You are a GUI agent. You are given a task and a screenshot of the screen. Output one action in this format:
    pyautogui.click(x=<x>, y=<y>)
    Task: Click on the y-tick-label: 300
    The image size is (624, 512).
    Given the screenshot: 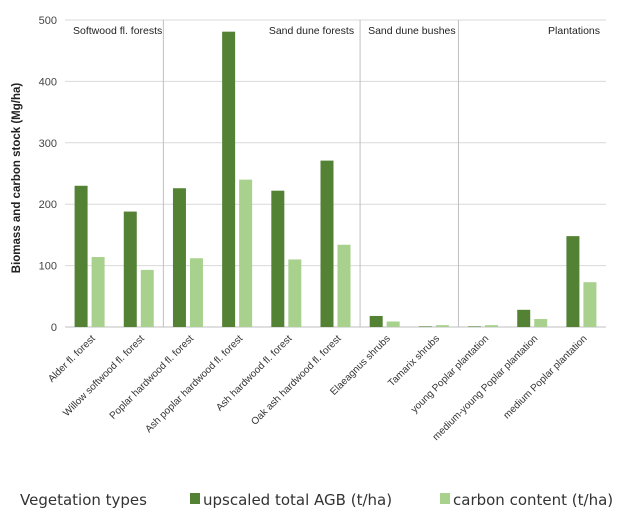 What is the action you would take?
    pyautogui.click(x=48, y=144)
    